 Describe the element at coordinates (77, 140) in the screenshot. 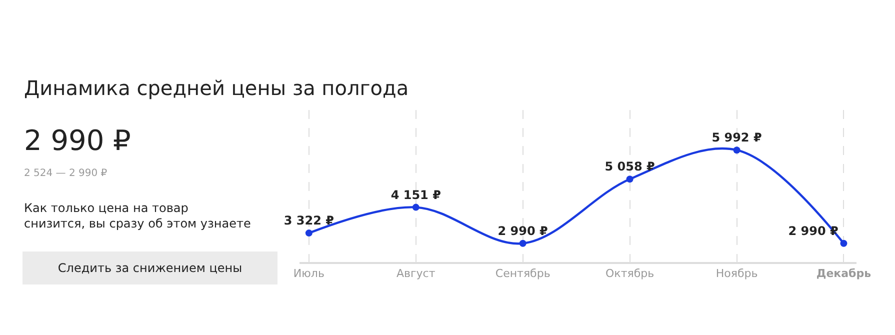

I see `text: 2 990 ₽` at that location.